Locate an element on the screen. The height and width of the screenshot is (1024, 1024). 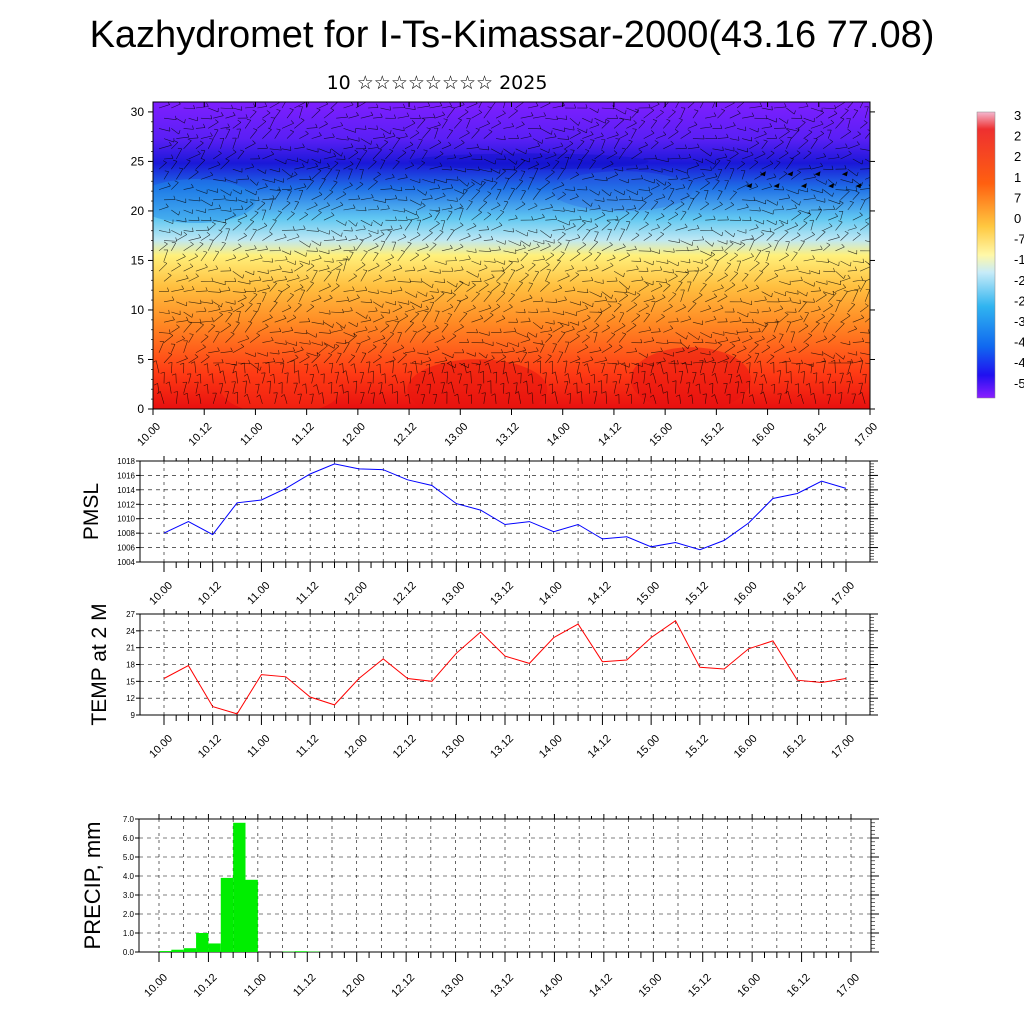
x-tick-label: 16.00 is located at coordinates (764, 435).